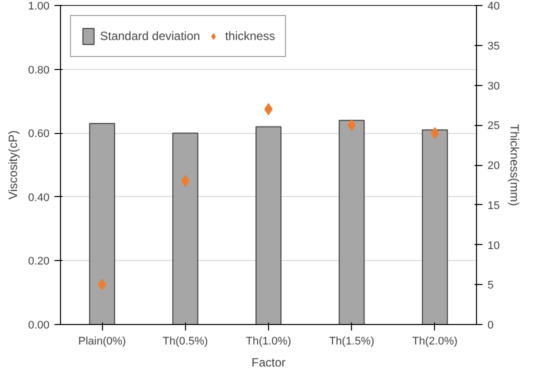  What do you see at coordinates (351, 342) in the screenshot?
I see `x-tick-label: Th(1.5%)` at bounding box center [351, 342].